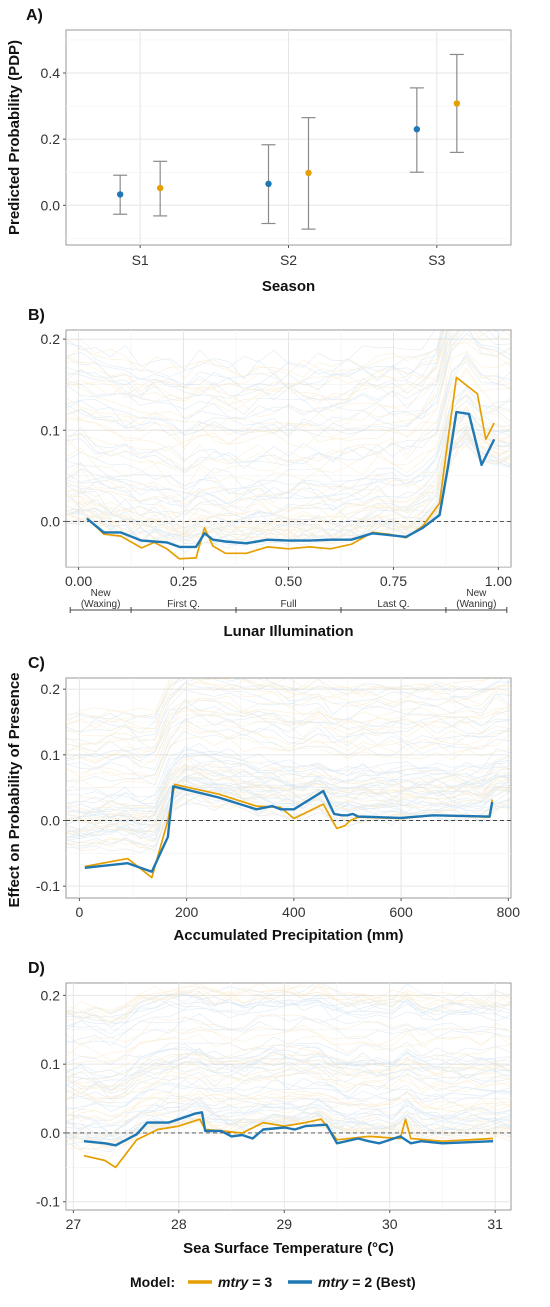  What do you see at coordinates (288, 1248) in the screenshot?
I see `x-axis-title: Sea Surface Temperature (°C)` at bounding box center [288, 1248].